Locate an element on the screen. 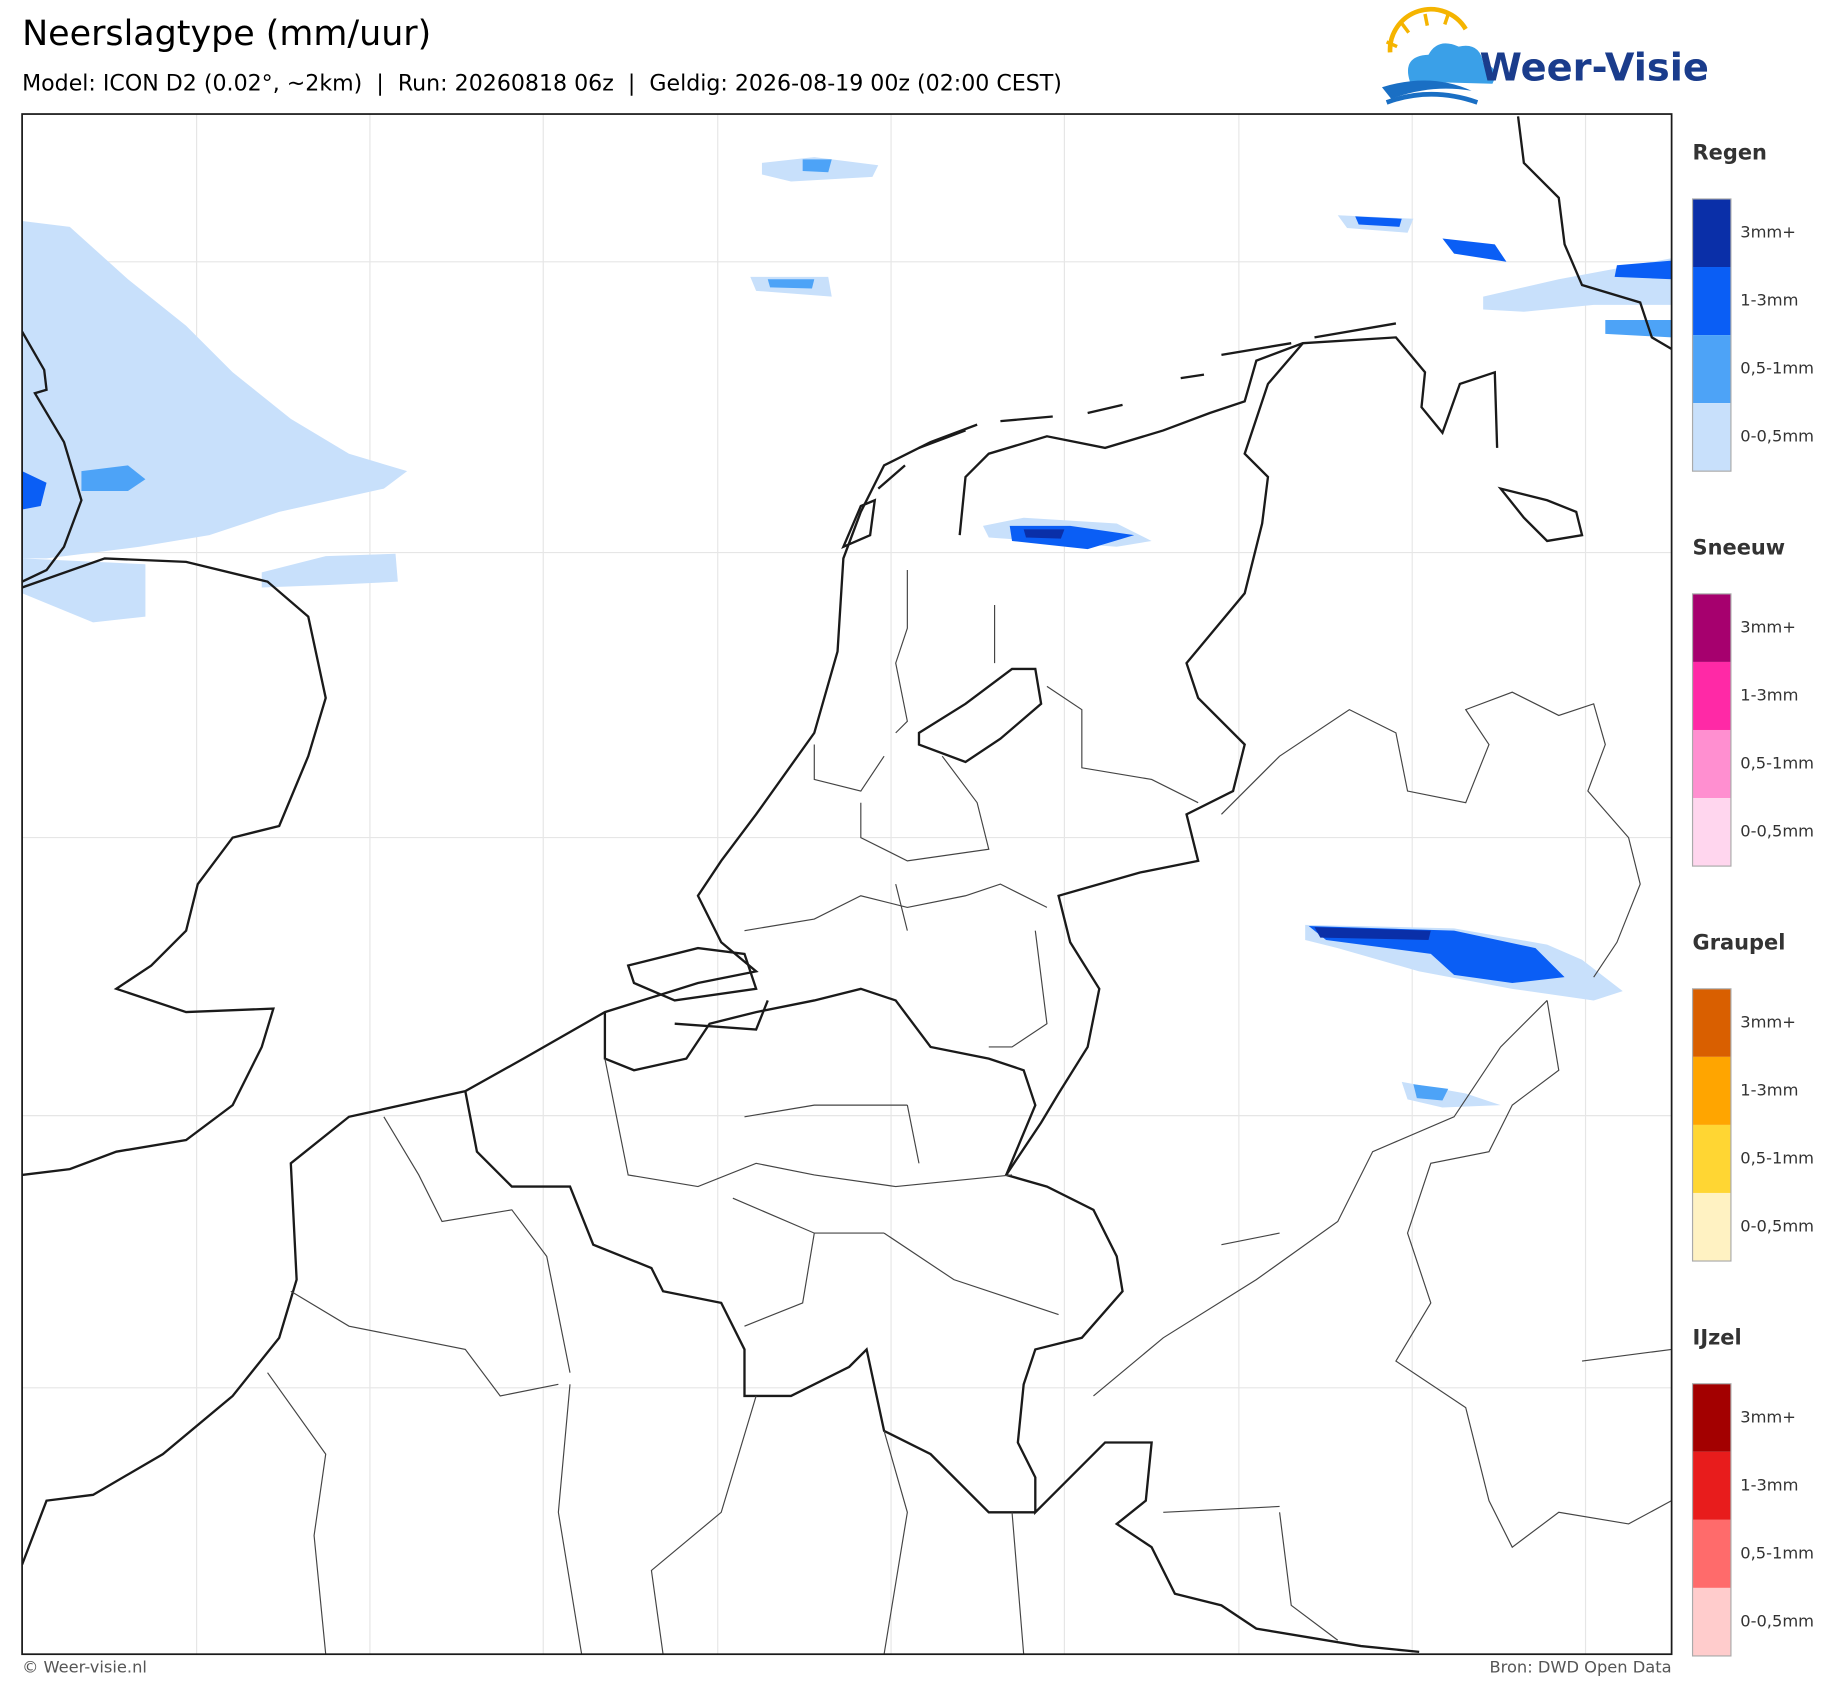  logo: Weer-Visie is located at coordinates (1545, 55).